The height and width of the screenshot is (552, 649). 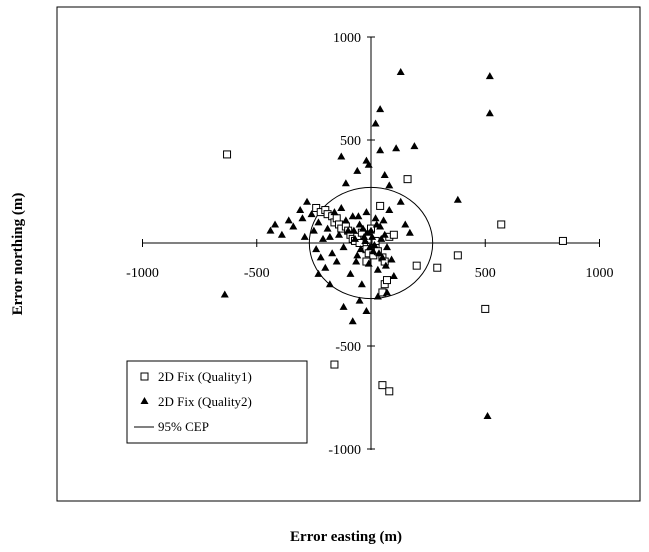 I want to click on x-axis-ticks: -1000 -500 500 1000, so click(x=370, y=260).